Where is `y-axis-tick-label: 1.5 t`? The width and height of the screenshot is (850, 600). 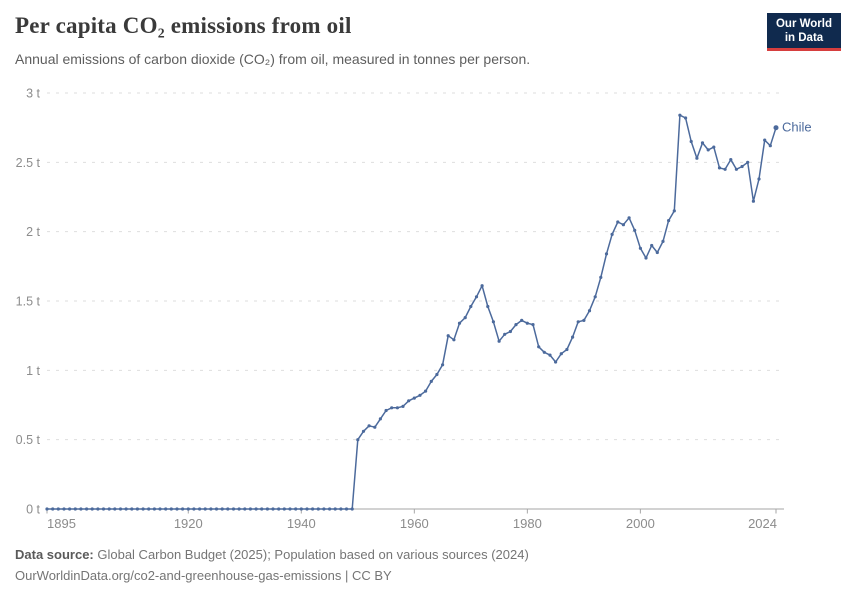 y-axis-tick-label: 1.5 t is located at coordinates (28, 302).